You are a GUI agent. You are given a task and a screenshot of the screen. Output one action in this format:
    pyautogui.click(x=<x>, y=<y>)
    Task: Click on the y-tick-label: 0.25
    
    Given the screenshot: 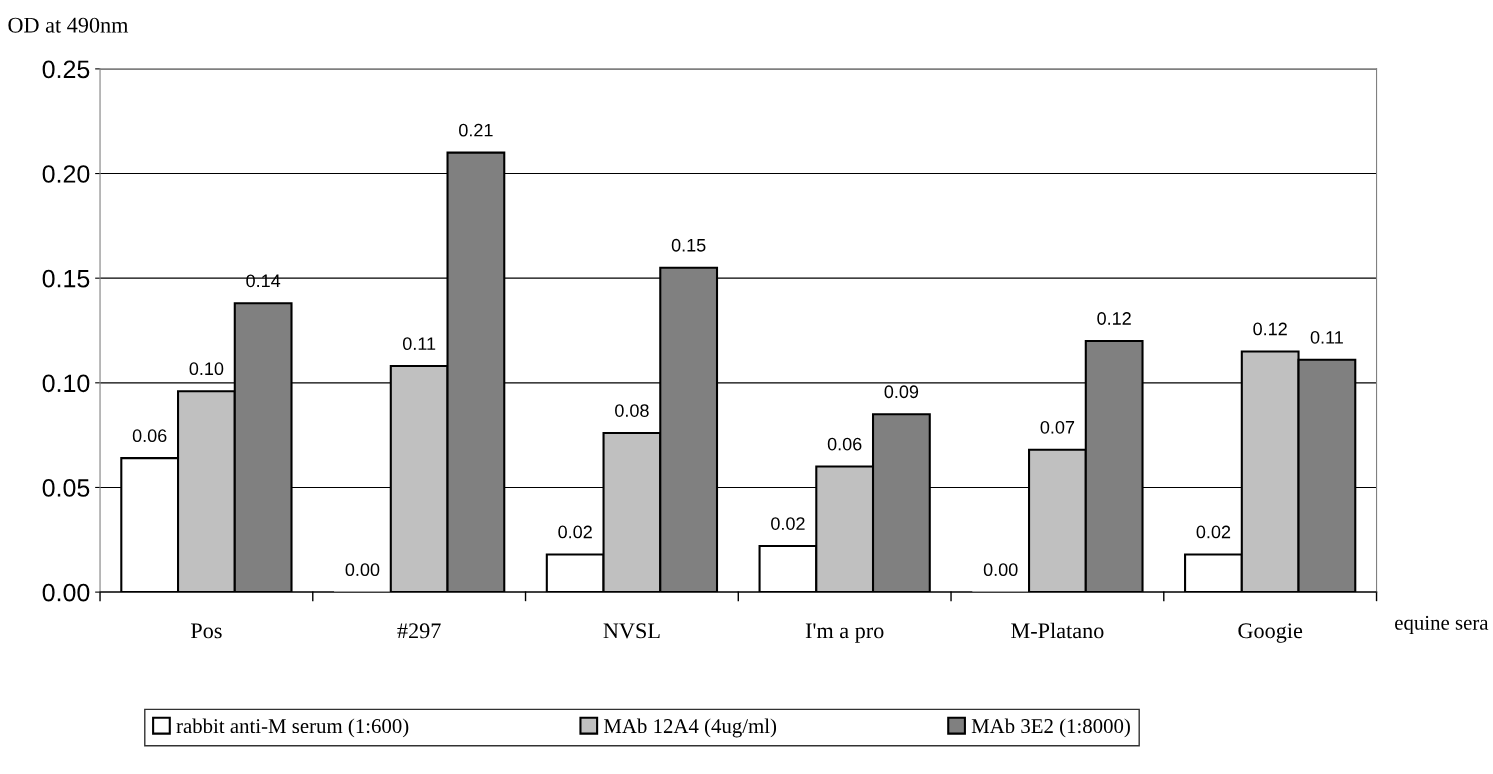 What is the action you would take?
    pyautogui.click(x=66, y=69)
    